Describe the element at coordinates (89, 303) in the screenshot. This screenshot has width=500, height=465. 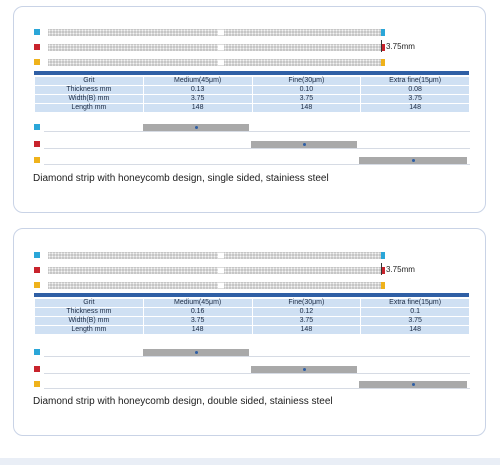
I see `header-grit: Grit` at that location.